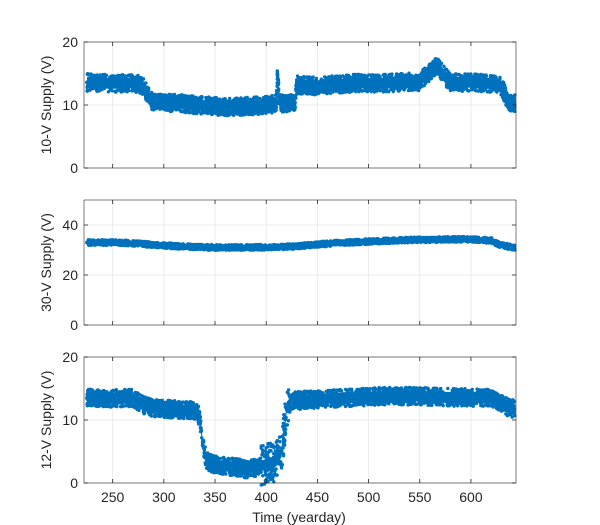 This screenshot has width=600, height=525. I want to click on series-10v, so click(301, 87).